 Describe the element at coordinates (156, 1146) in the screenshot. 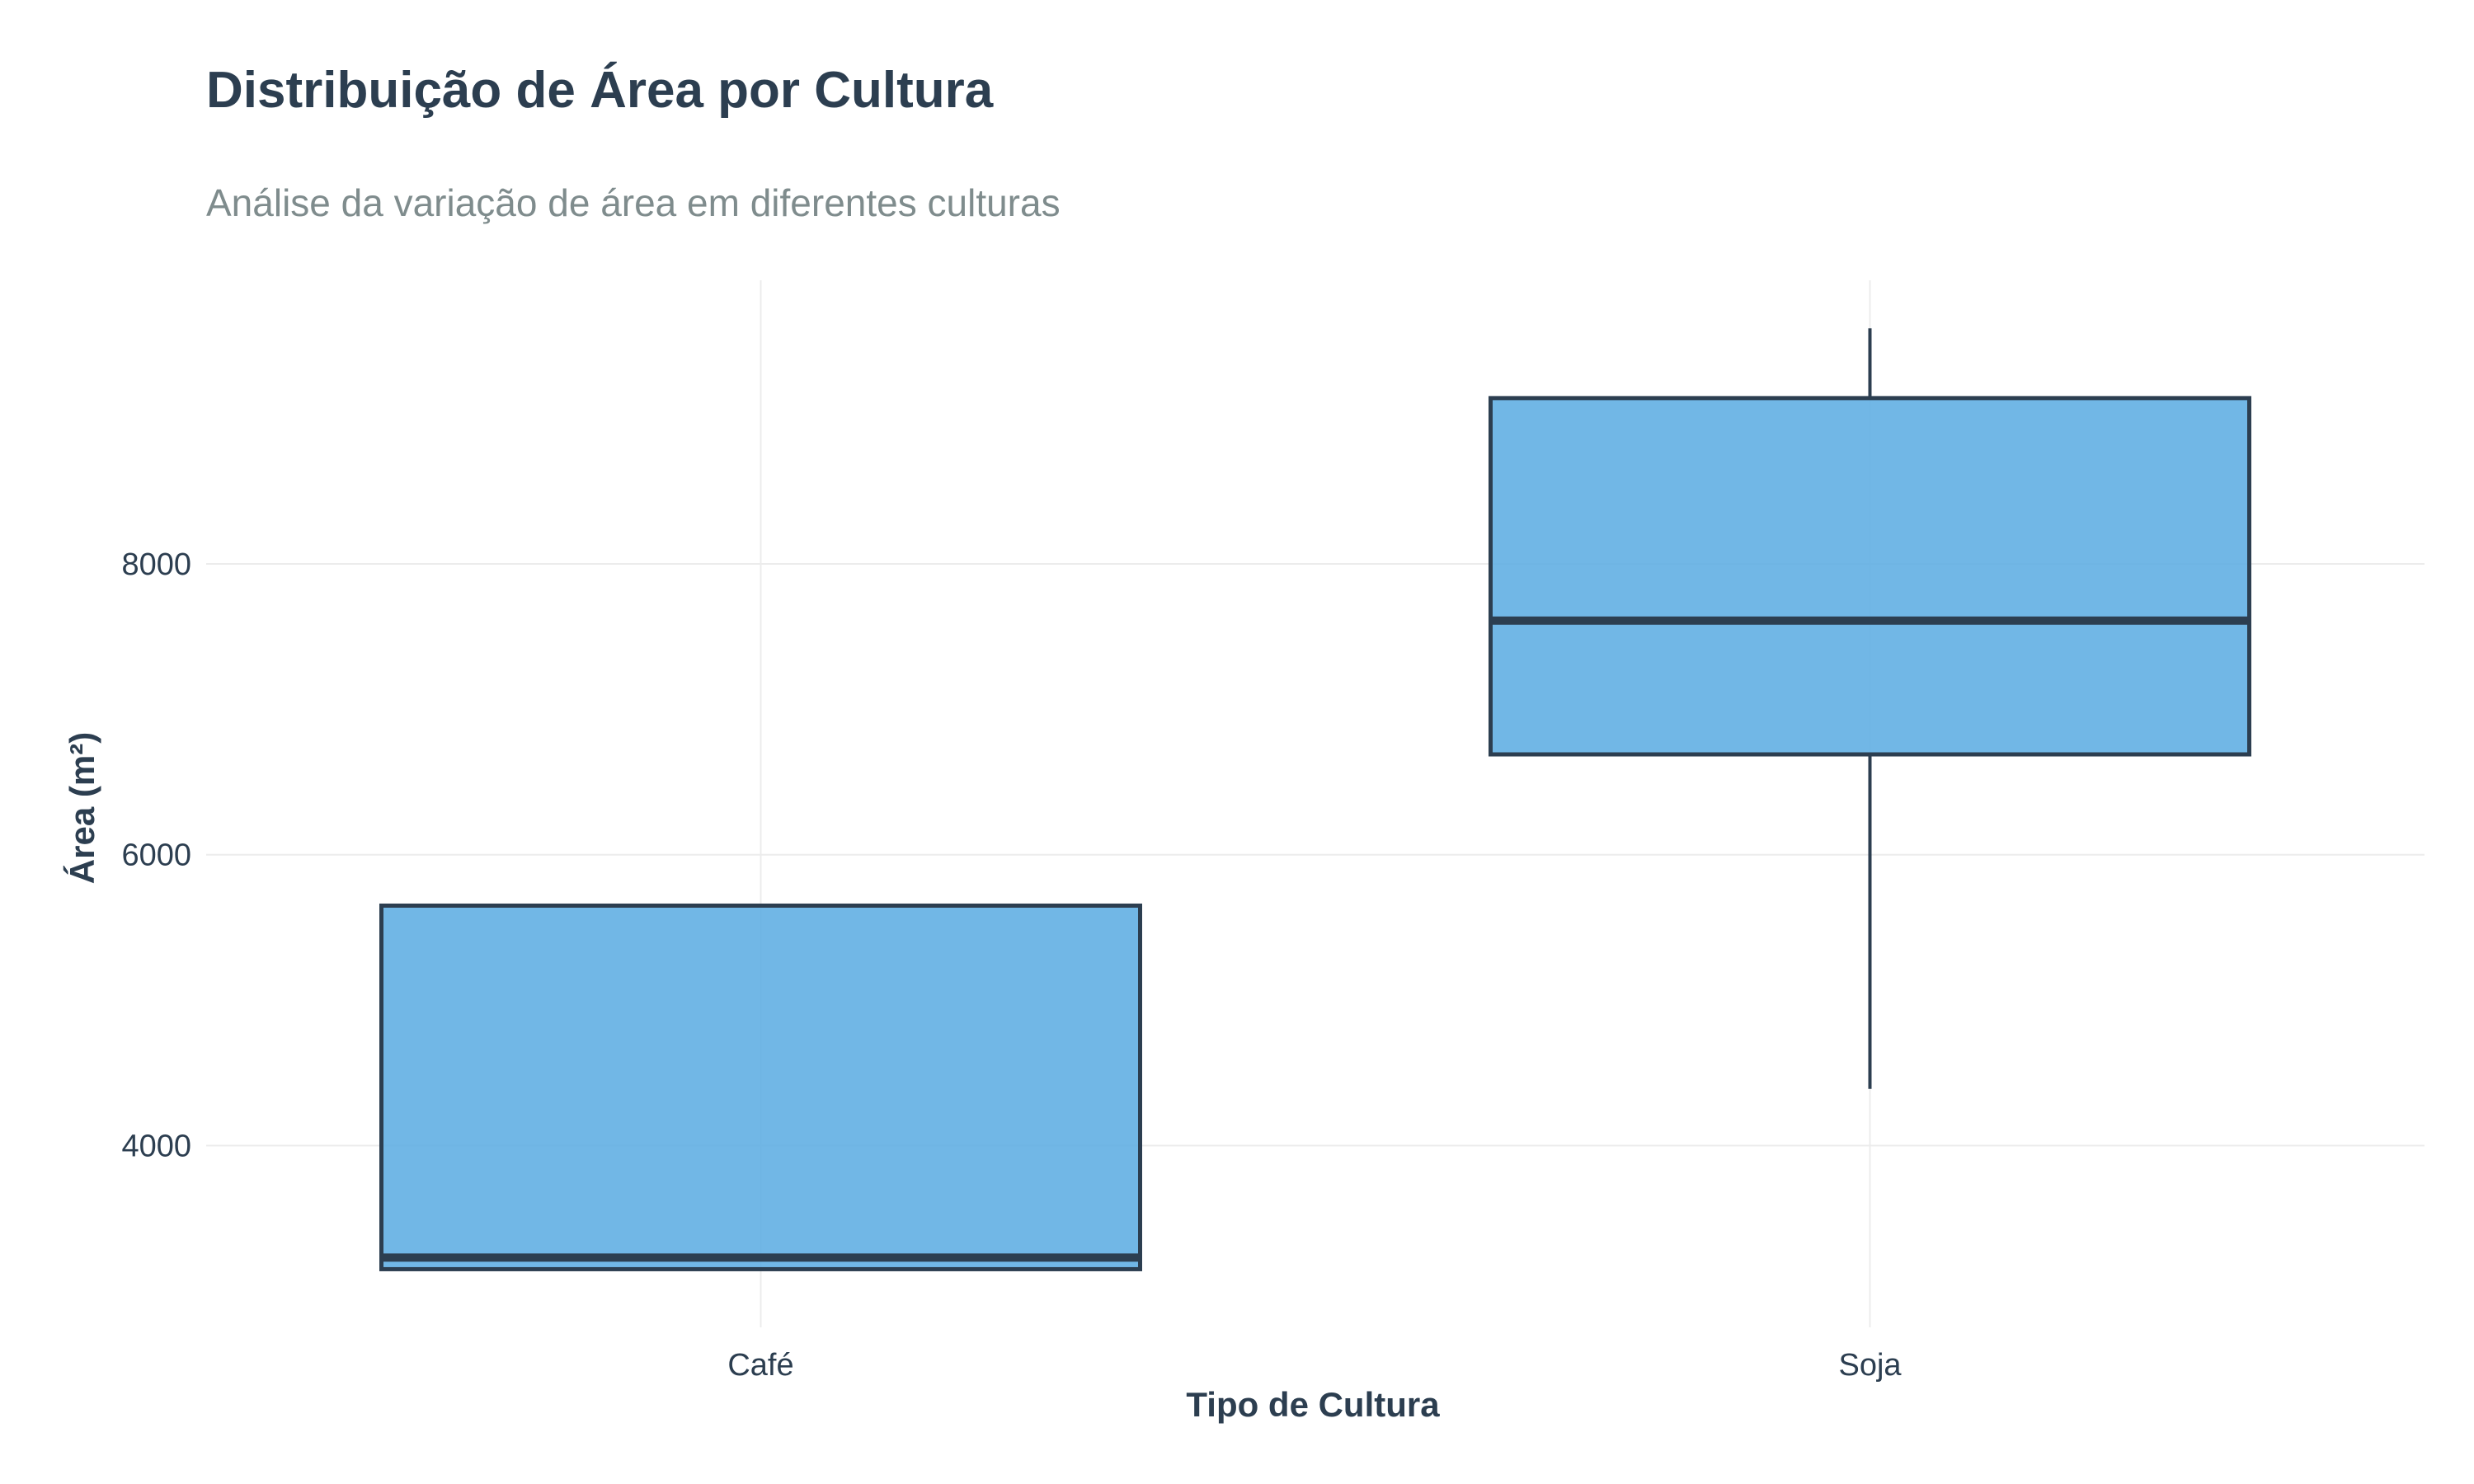

I see `y-tick-label: 4000` at that location.